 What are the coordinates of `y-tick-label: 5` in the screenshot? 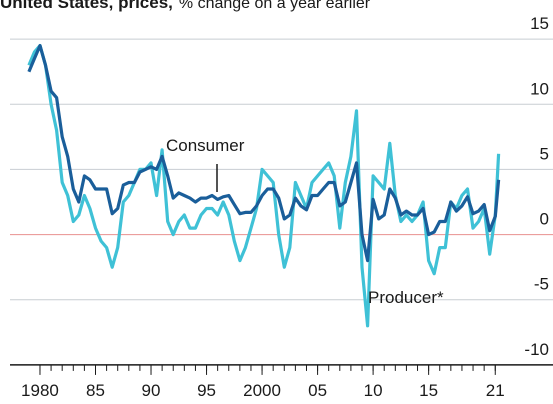 It's located at (544, 153).